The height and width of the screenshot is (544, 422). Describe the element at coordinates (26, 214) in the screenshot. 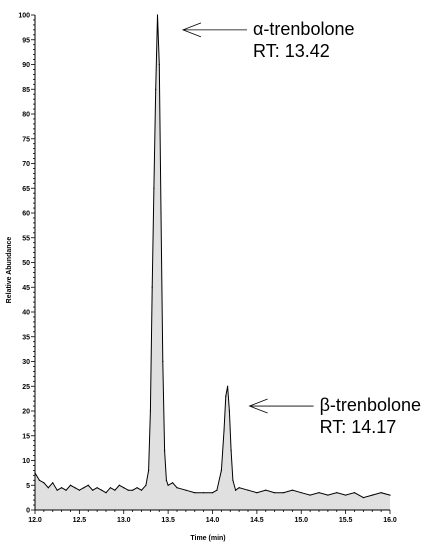

I see `y-tick-label: 60` at that location.